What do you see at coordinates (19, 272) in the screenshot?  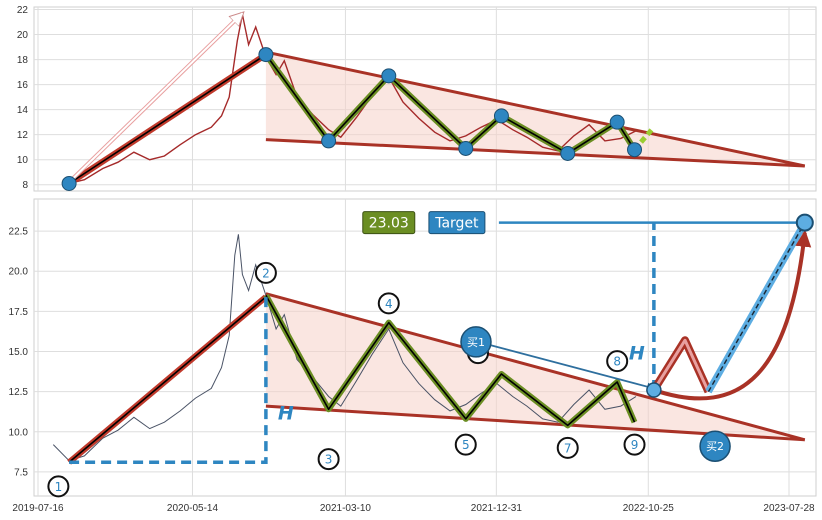 I see `y-tick-label: 20.0` at bounding box center [19, 272].